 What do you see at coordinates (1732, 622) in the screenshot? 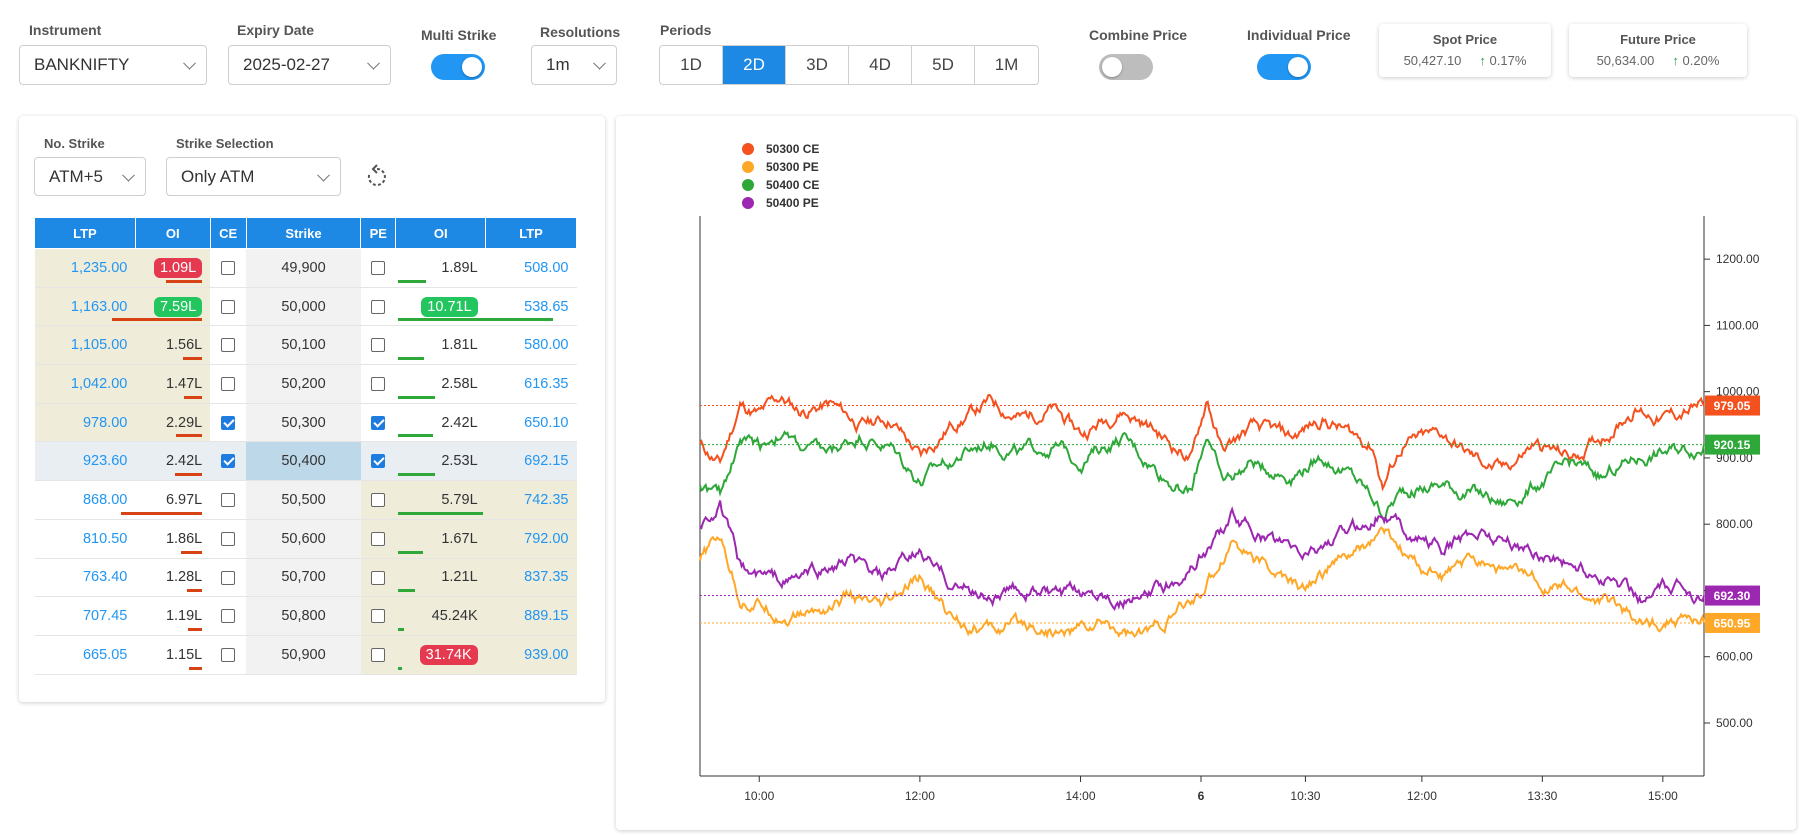
I see `last-price-badge` at bounding box center [1732, 622].